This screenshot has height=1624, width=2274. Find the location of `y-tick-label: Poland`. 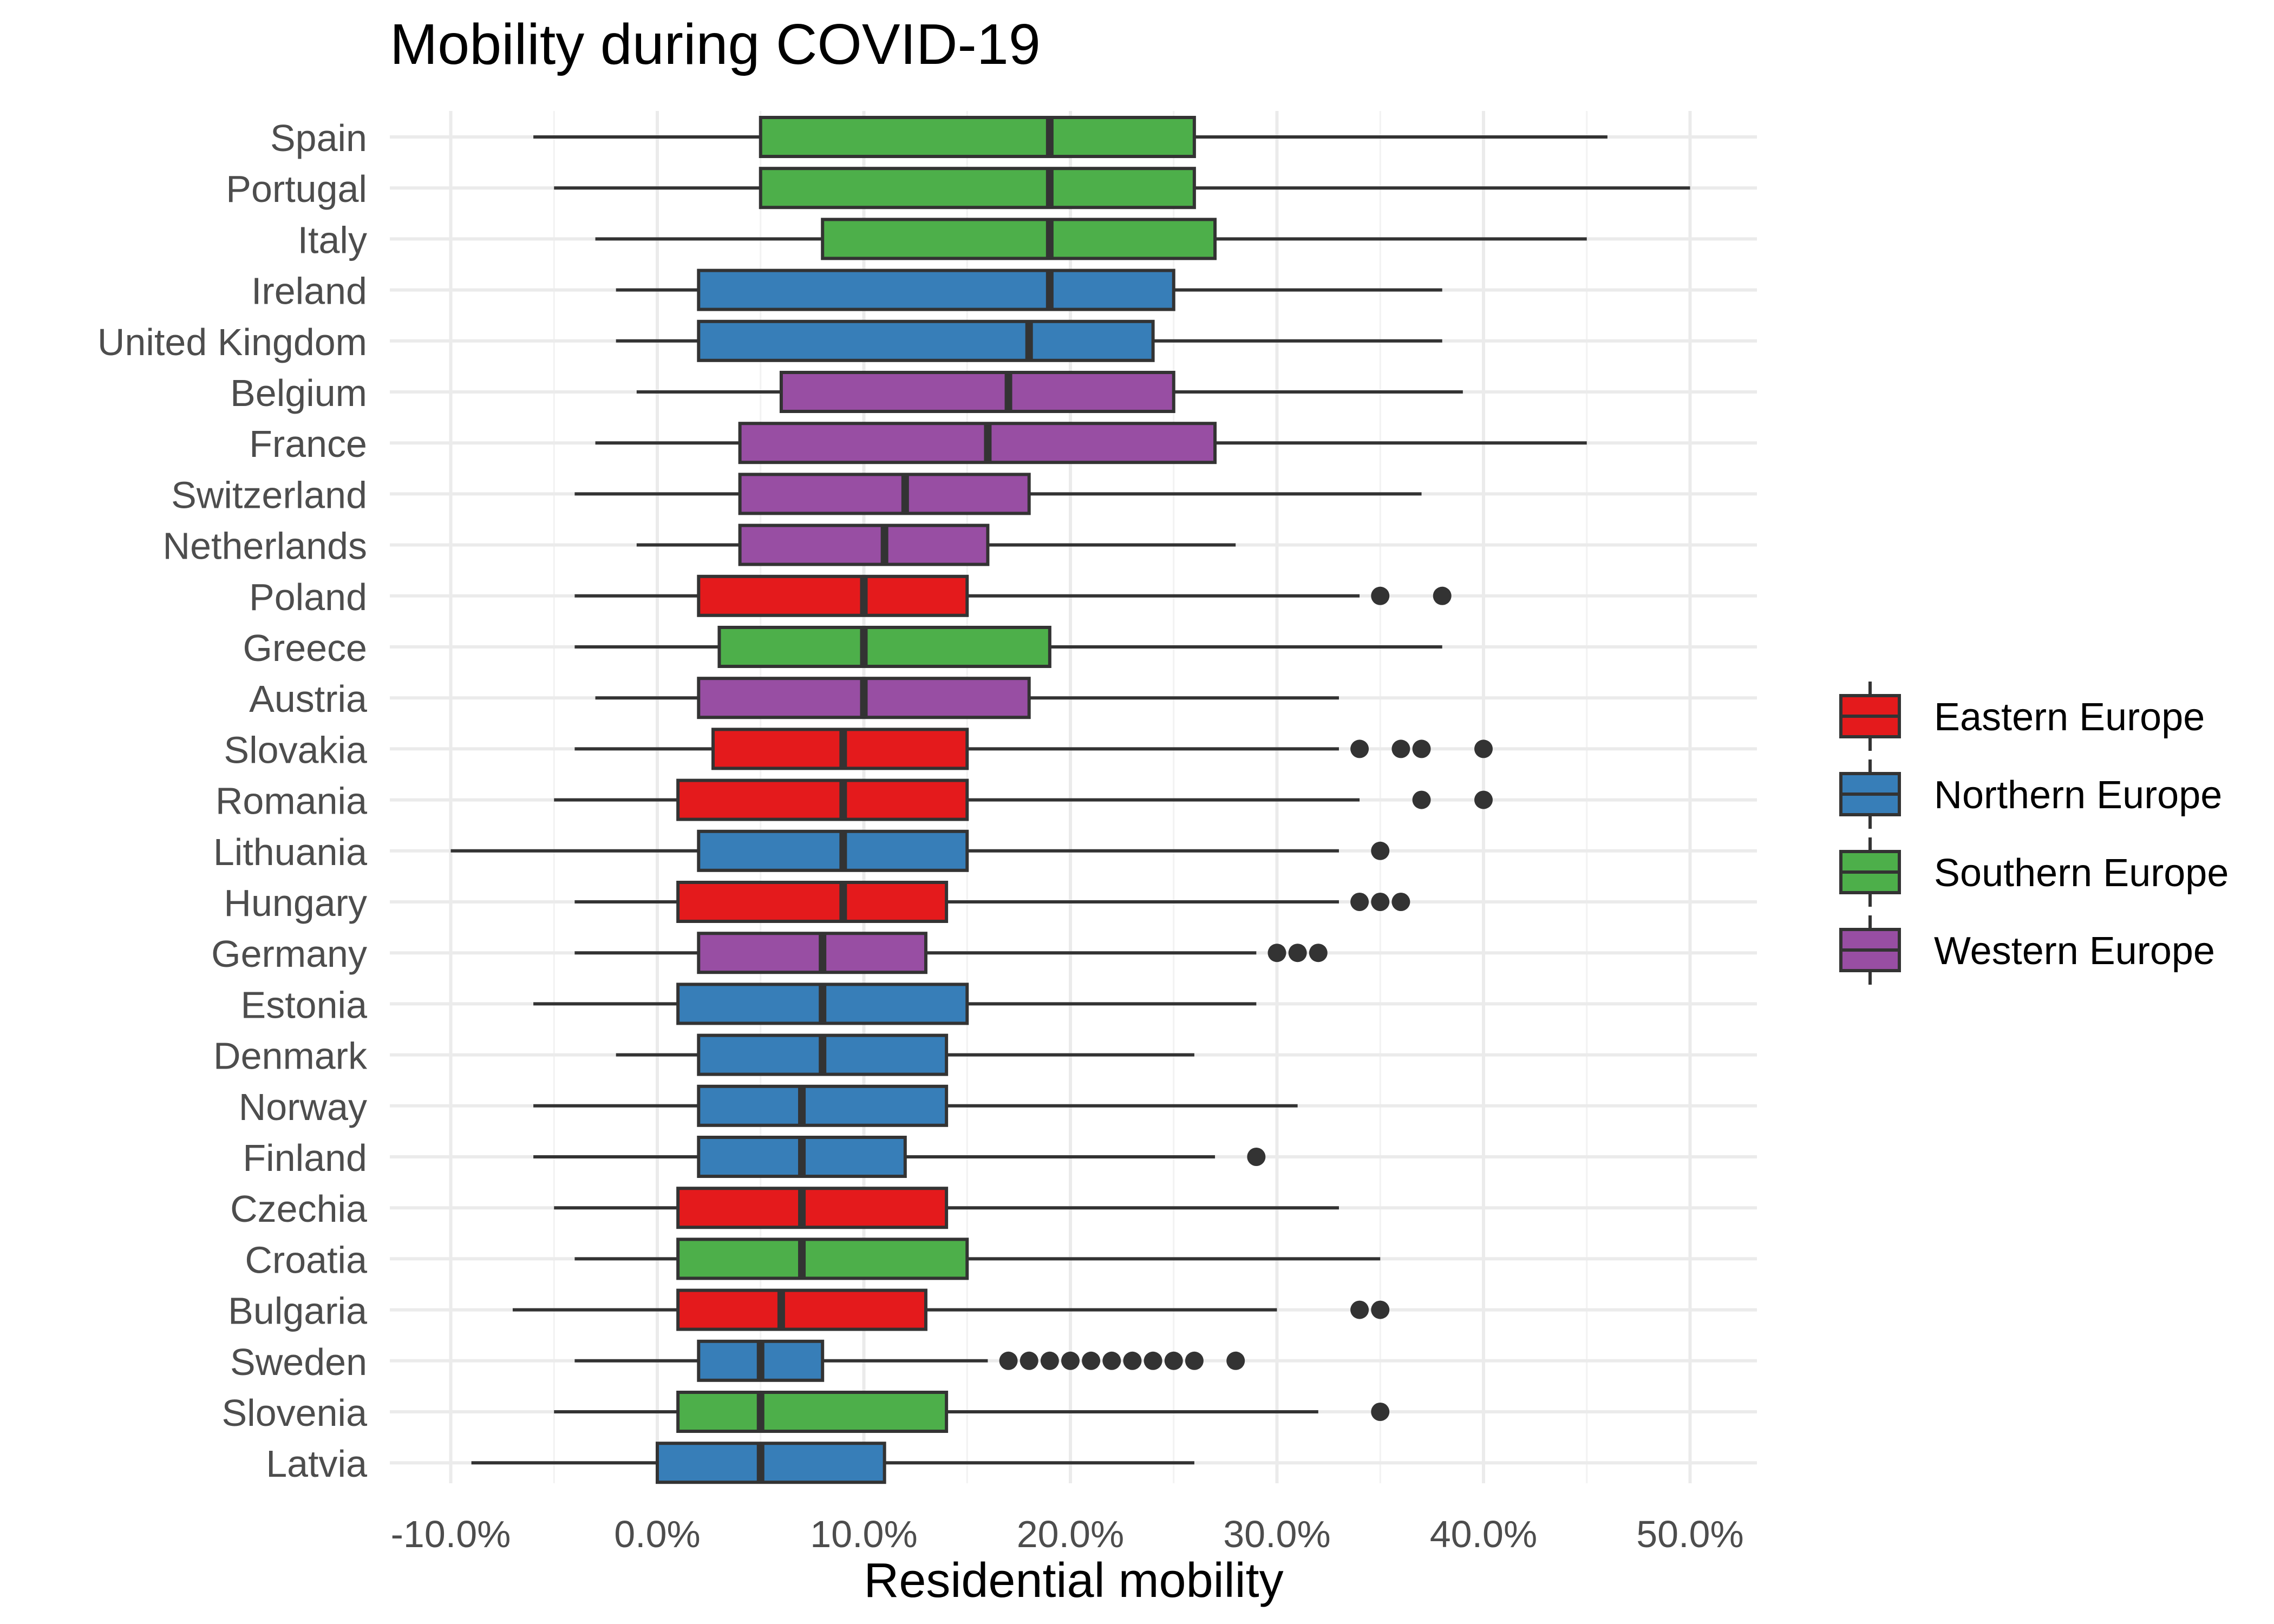

y-tick-label: Poland is located at coordinates (308, 597).